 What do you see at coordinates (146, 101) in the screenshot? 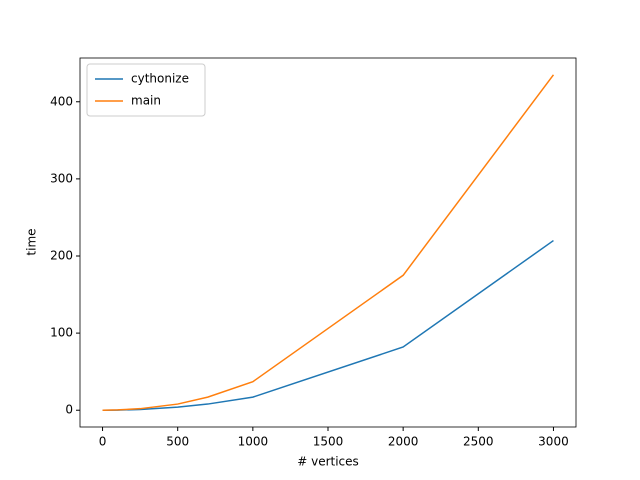
I see `legend-label: main` at bounding box center [146, 101].